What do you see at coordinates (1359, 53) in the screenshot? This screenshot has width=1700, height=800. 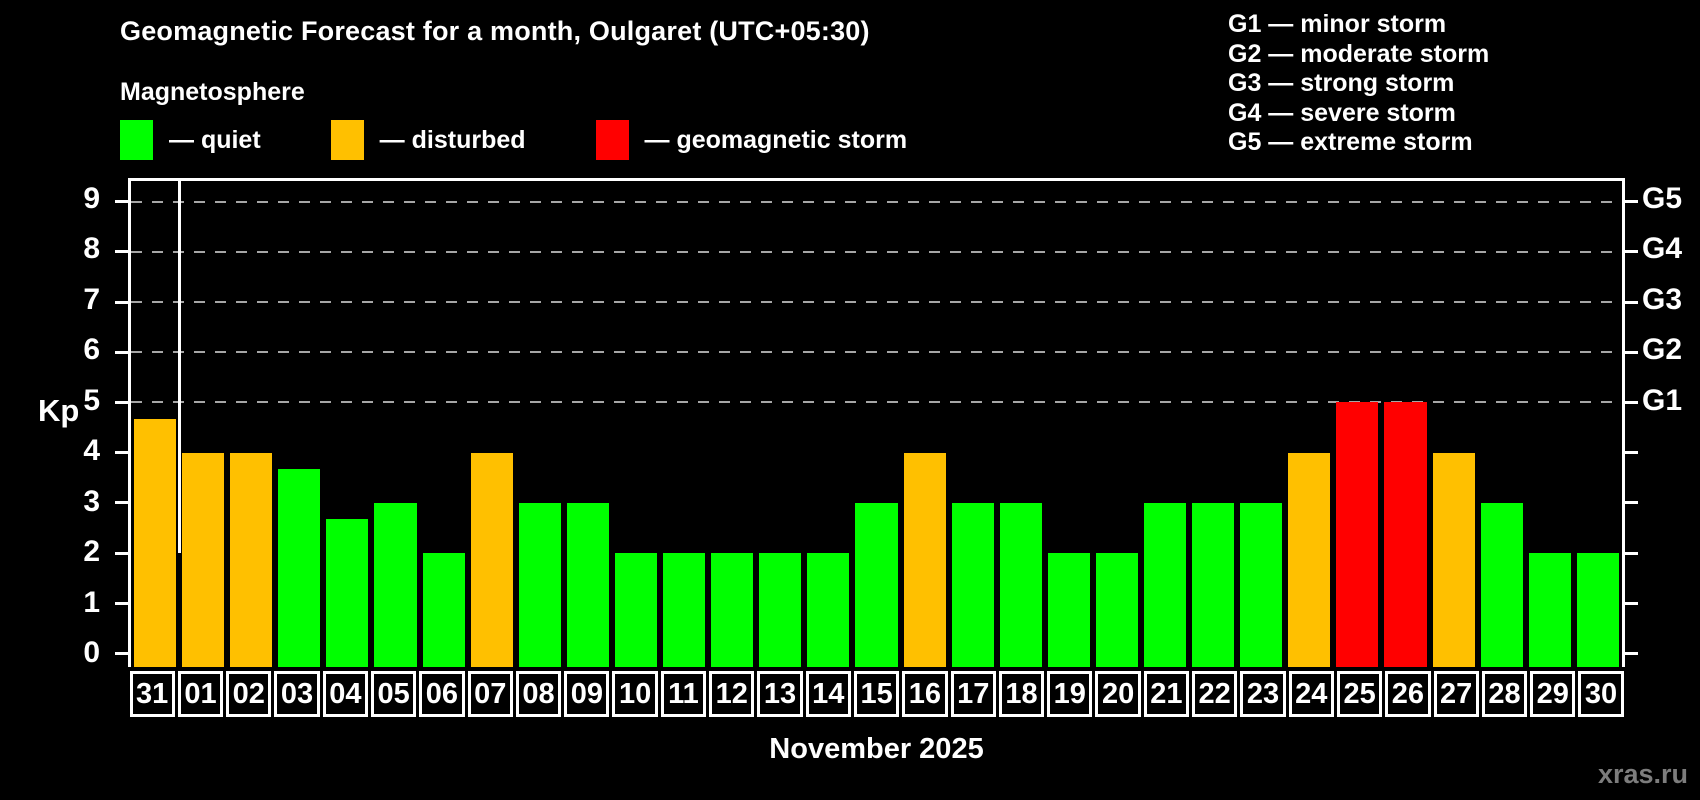 I see `g-legend-line: G2 — moderate storm` at bounding box center [1359, 53].